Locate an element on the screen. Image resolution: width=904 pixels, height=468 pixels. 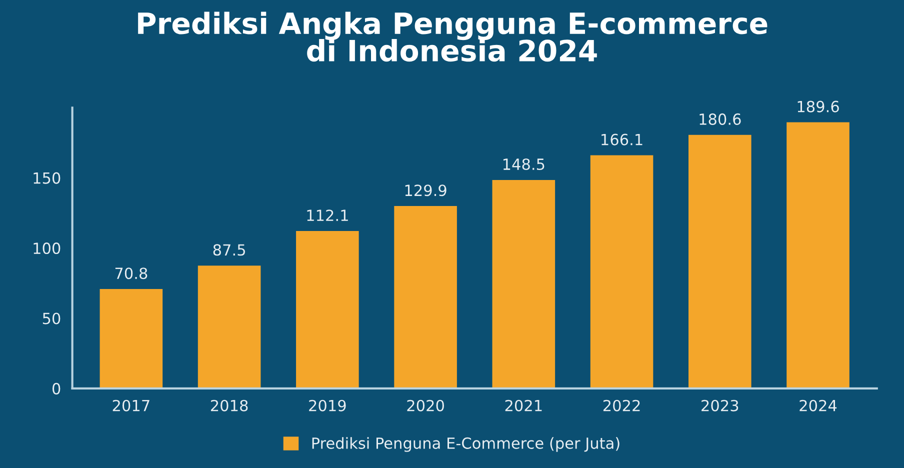
x-tick-label: 2018 is located at coordinates (229, 406).